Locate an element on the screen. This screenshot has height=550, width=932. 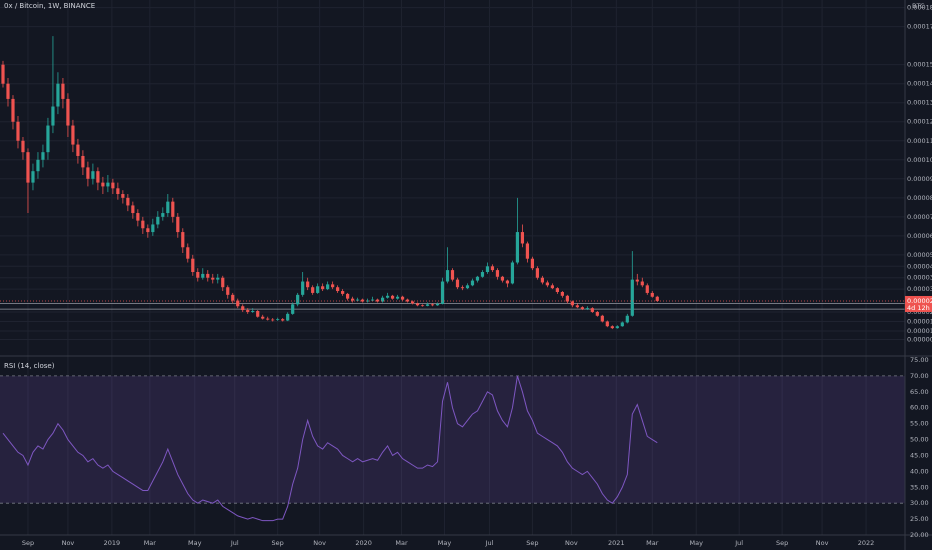
y-tick-label: 0.00001500 is located at coordinates (919, 321).